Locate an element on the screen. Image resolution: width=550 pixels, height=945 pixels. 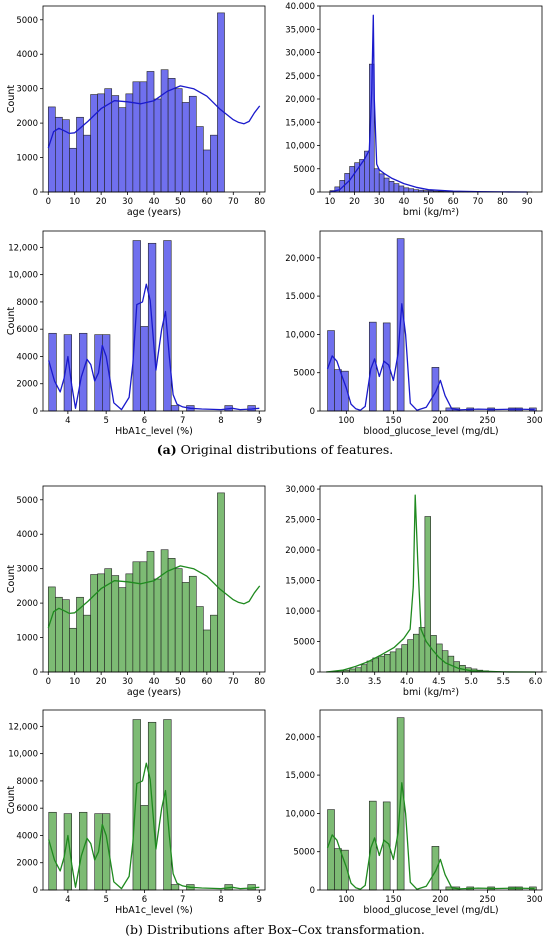
x-tick-label: 200 is located at coordinates (440, 900).